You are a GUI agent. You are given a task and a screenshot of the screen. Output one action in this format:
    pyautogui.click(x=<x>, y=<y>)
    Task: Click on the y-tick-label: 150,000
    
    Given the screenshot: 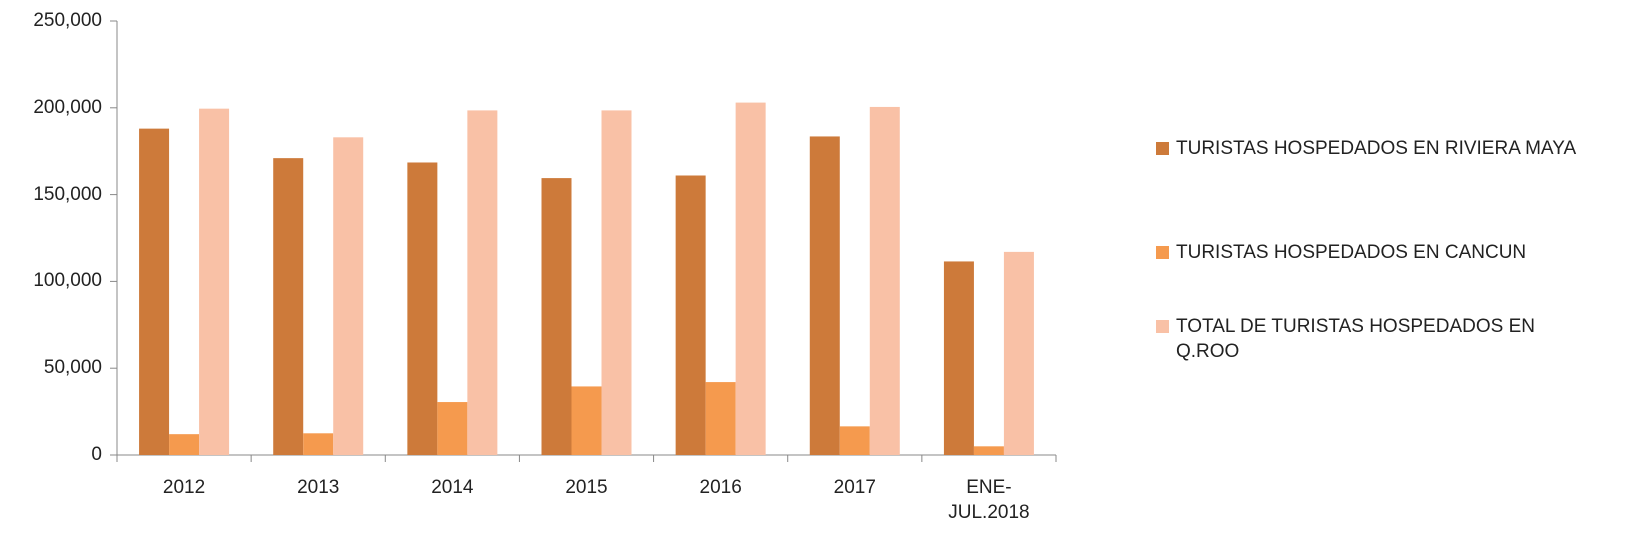 What is the action you would take?
    pyautogui.click(x=67, y=194)
    